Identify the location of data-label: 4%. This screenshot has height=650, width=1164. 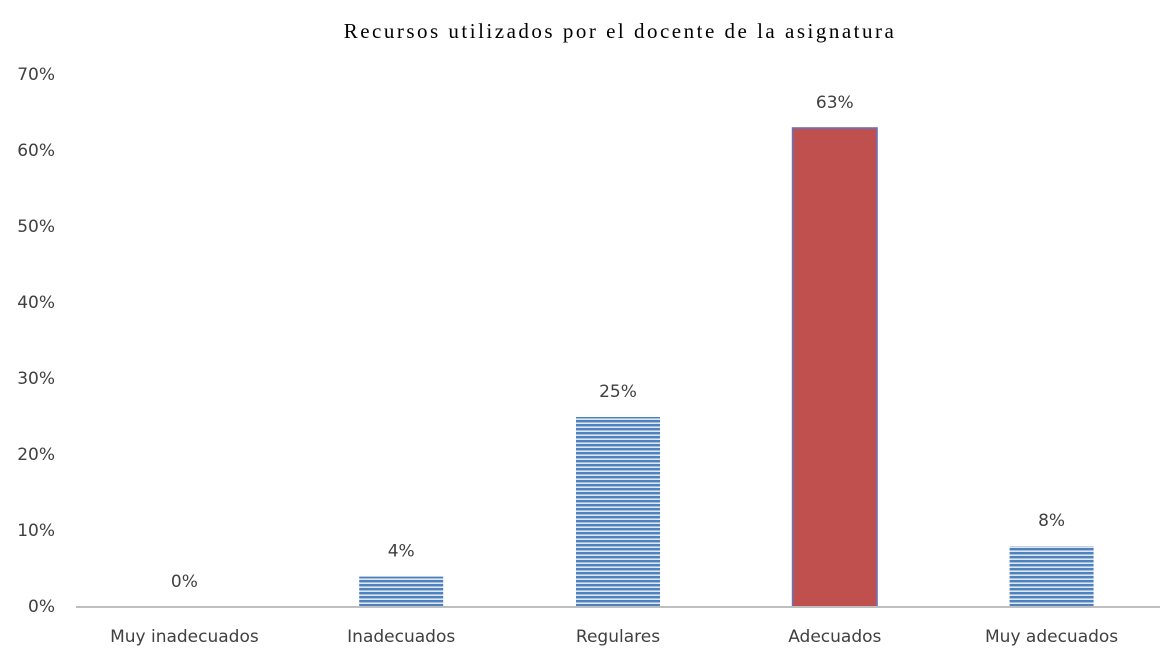
(401, 552).